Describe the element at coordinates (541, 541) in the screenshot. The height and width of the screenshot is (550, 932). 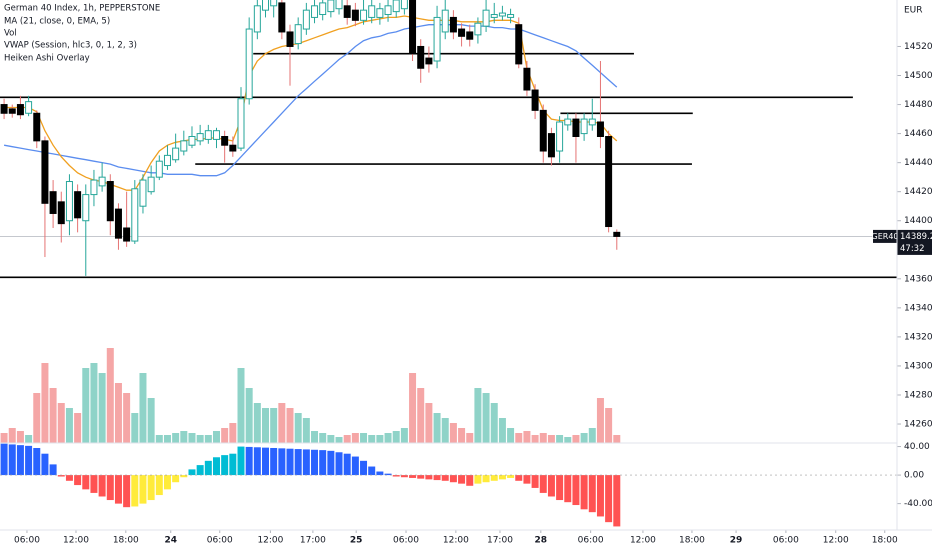
I see `x-tick-label: 28` at that location.